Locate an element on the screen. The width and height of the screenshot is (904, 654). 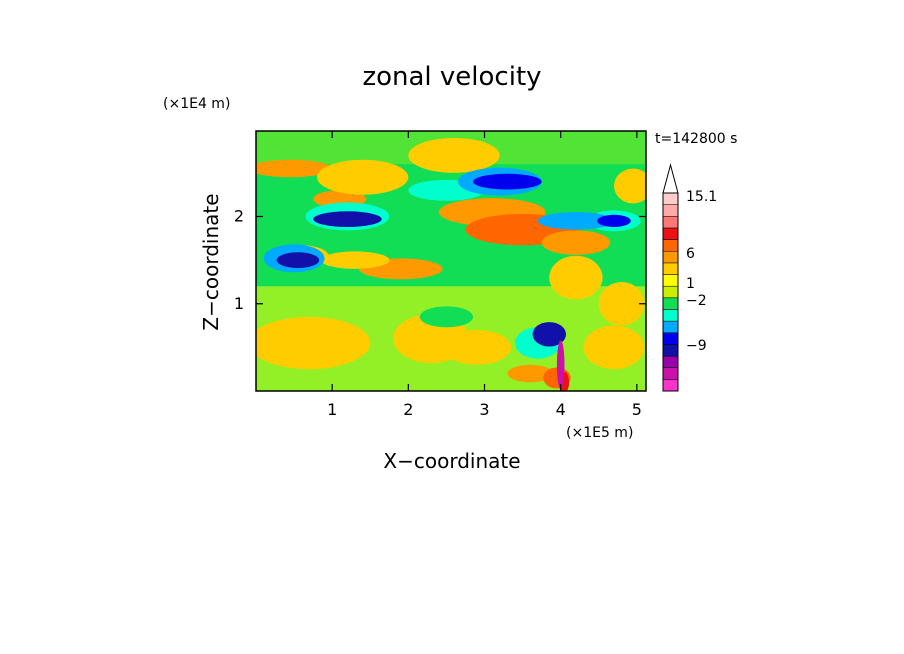
time-label: t=142800 s is located at coordinates (696, 139).